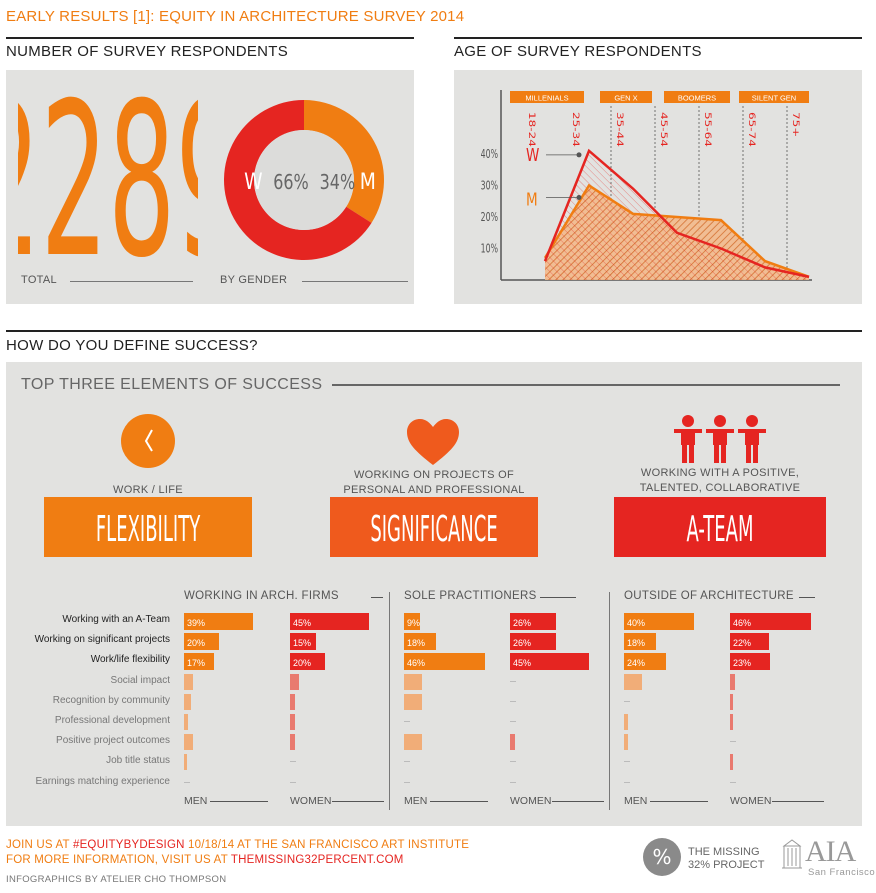  Describe the element at coordinates (558, 597) in the screenshot. I see `group-title-line` at that location.